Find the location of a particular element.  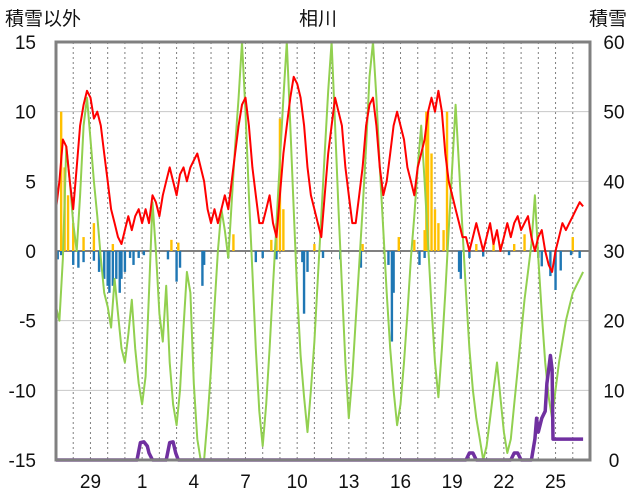

right-tick-label: 40 is located at coordinates (613, 182).